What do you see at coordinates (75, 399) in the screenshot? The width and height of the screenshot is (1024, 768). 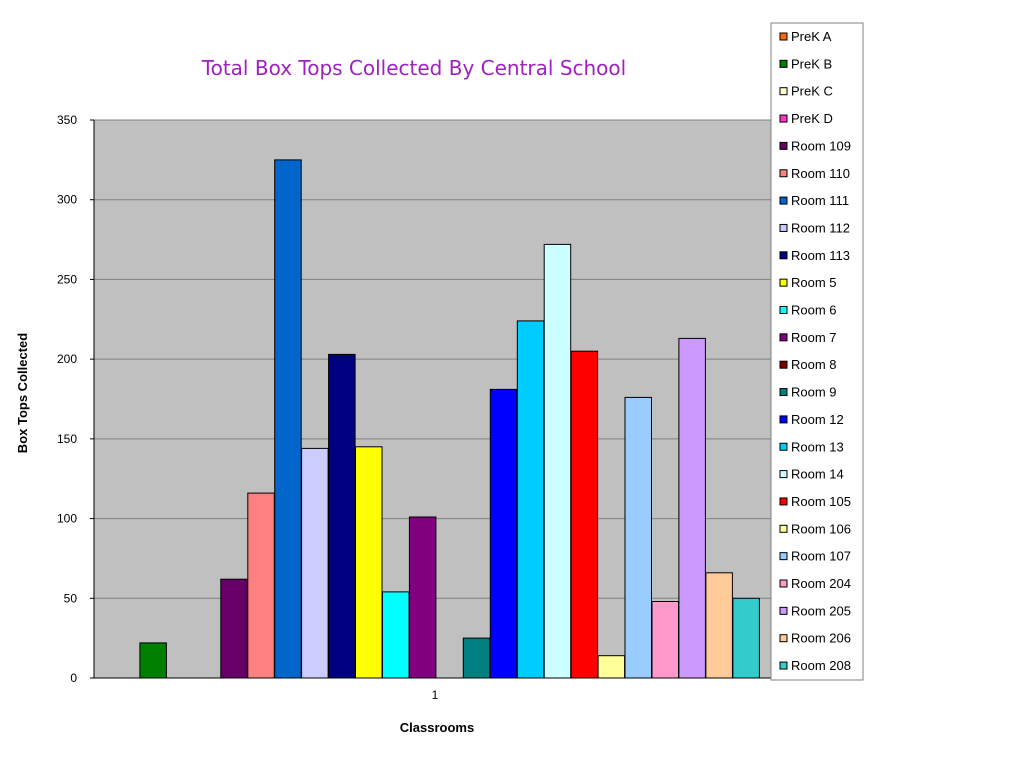 I see `y-axis-ticks: 0 50 100 150 200 250 300 350` at bounding box center [75, 399].